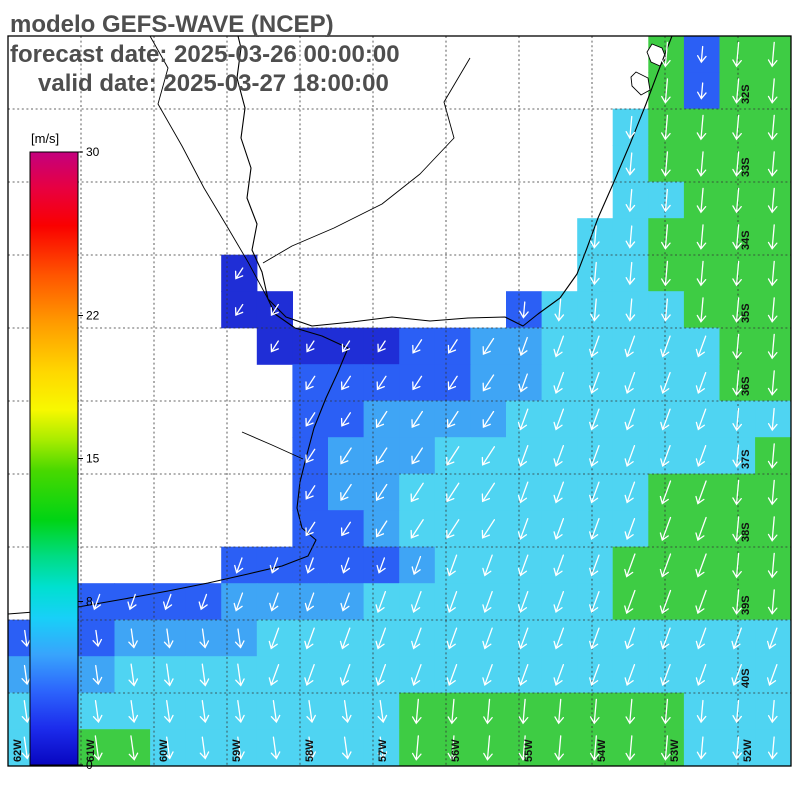 The image size is (800, 800). I want to click on longitude-label: 60W, so click(164, 750).